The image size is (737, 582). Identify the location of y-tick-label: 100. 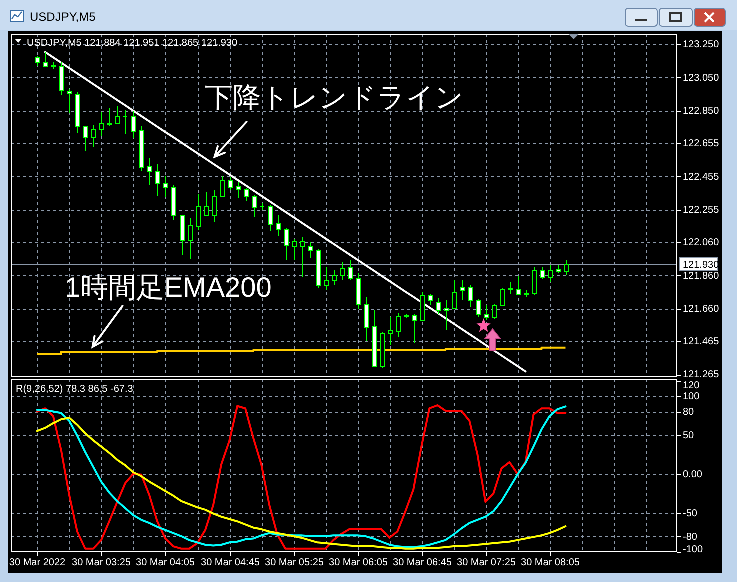
(691, 397).